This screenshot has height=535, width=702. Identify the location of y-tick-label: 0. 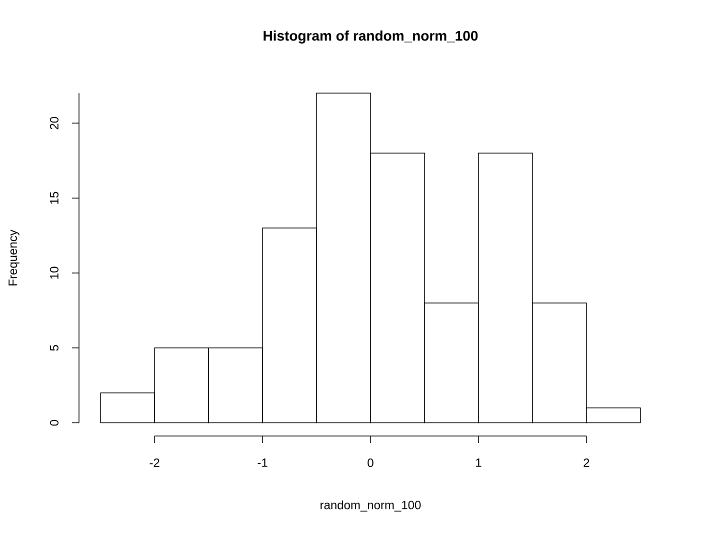
(54, 423).